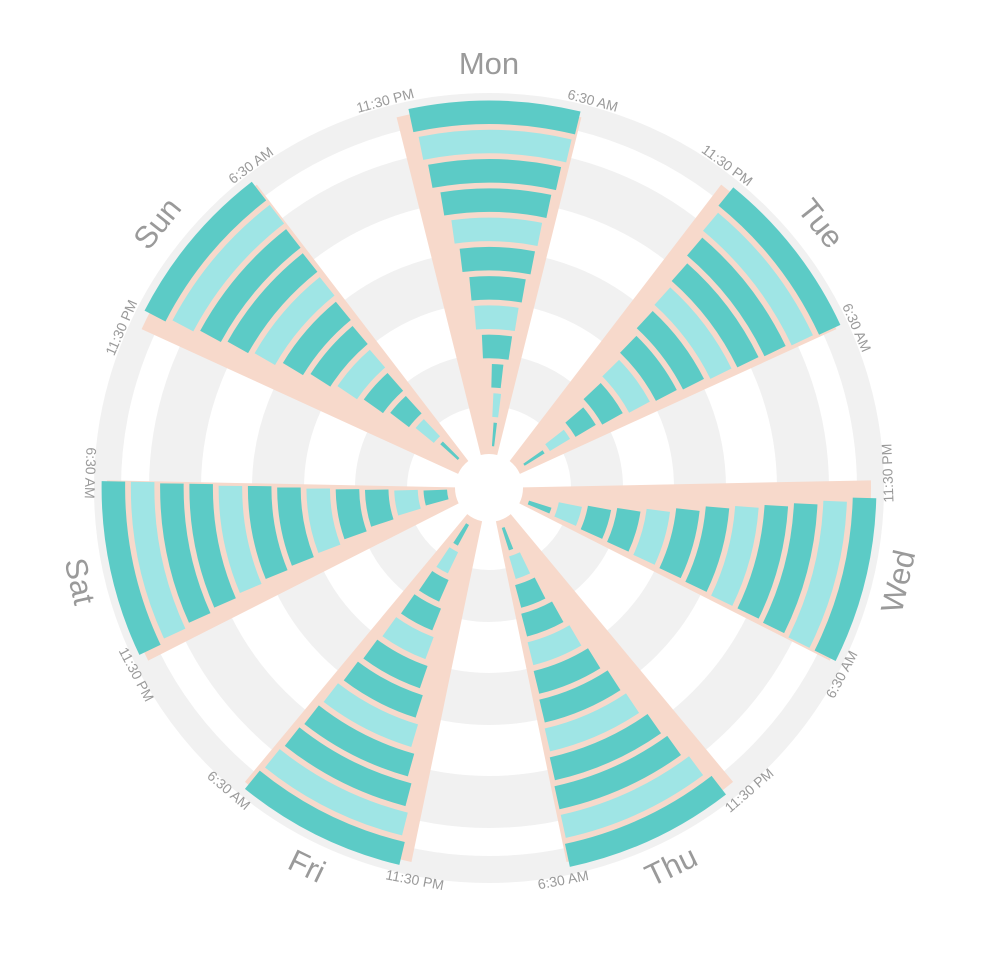 The width and height of the screenshot is (984, 964). Describe the element at coordinates (489, 488) in the screenshot. I see `center-hub` at that location.